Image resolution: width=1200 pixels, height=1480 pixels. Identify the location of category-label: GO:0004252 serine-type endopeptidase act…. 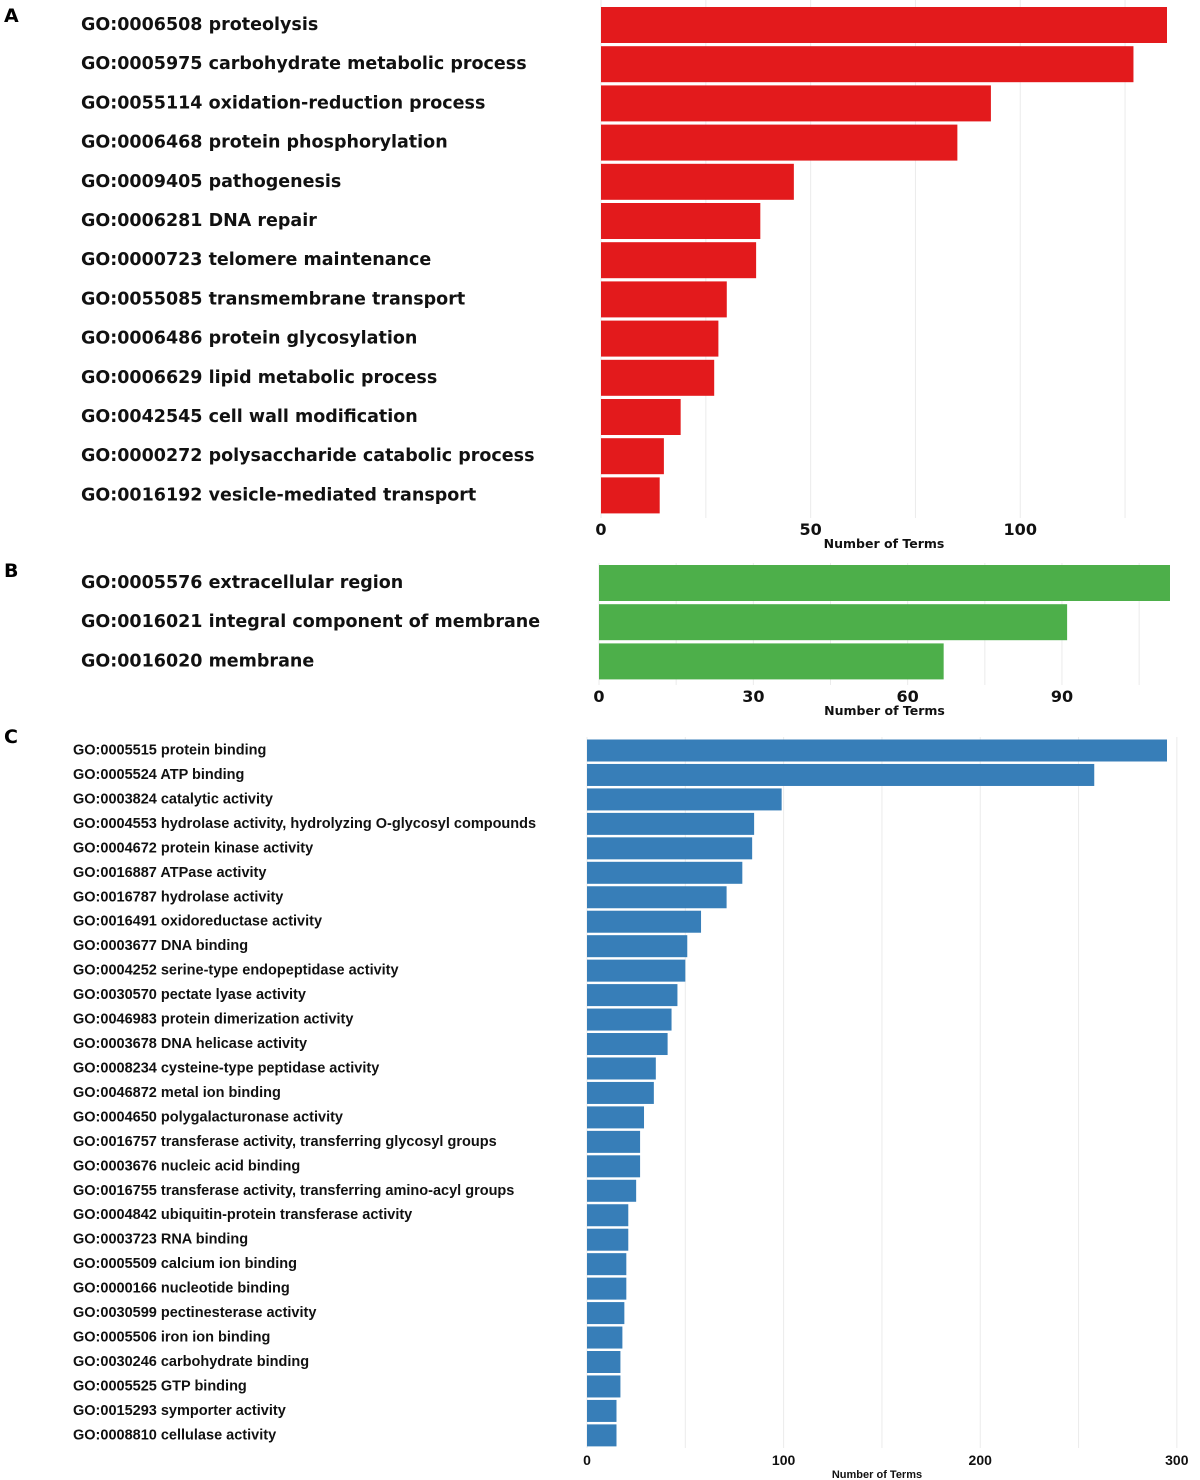
(236, 971).